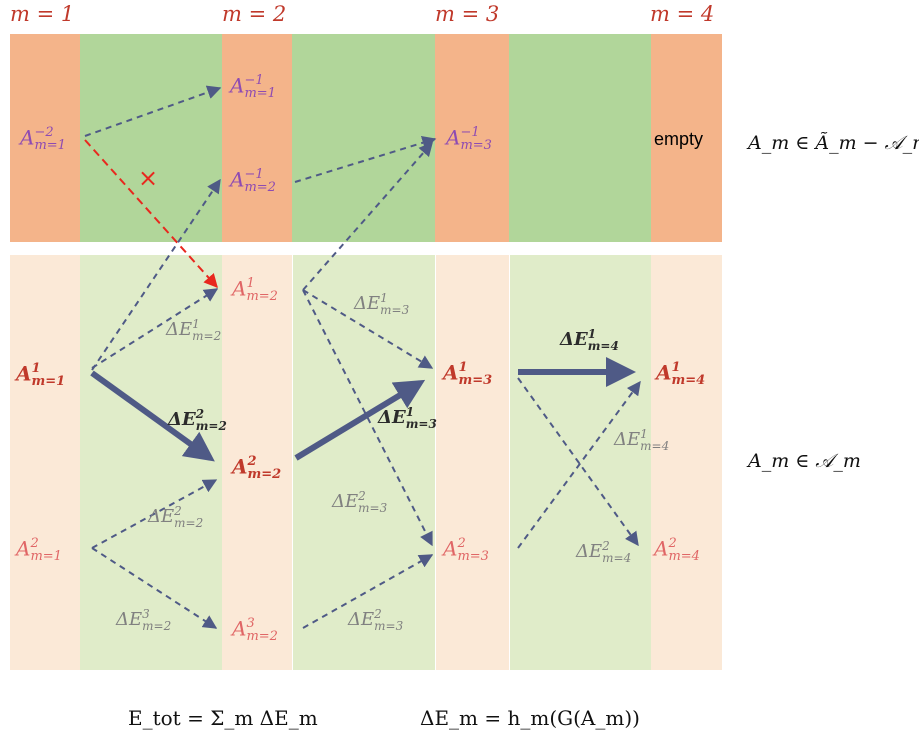 This screenshot has width=919, height=741. I want to click on bottom-band-gap3, so click(580, 462).